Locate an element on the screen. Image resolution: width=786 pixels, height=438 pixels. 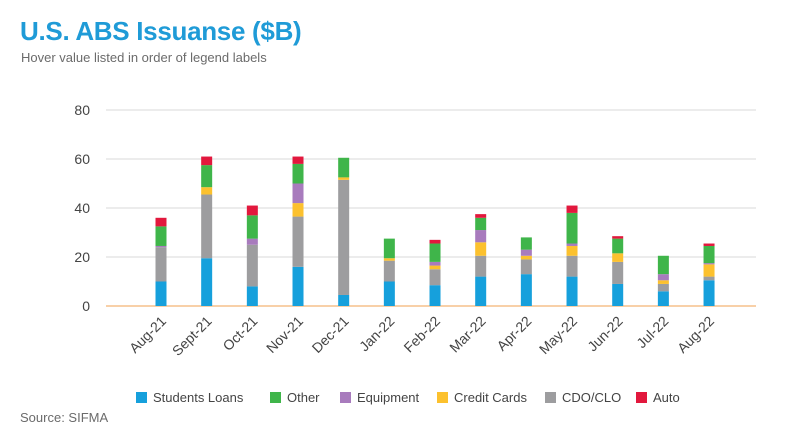
source-note: Source: SIFMA is located at coordinates (64, 417).